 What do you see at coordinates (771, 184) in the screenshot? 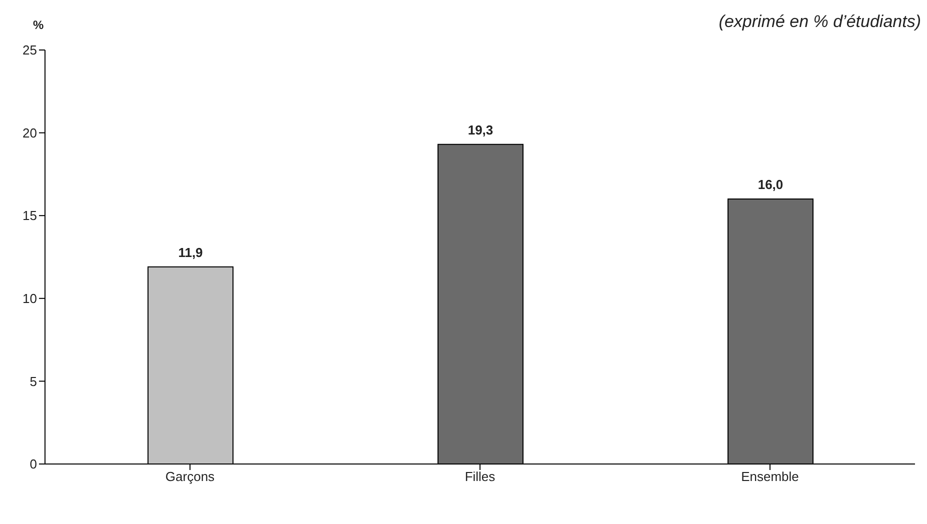
I see `data-label: 16,0` at bounding box center [771, 184].